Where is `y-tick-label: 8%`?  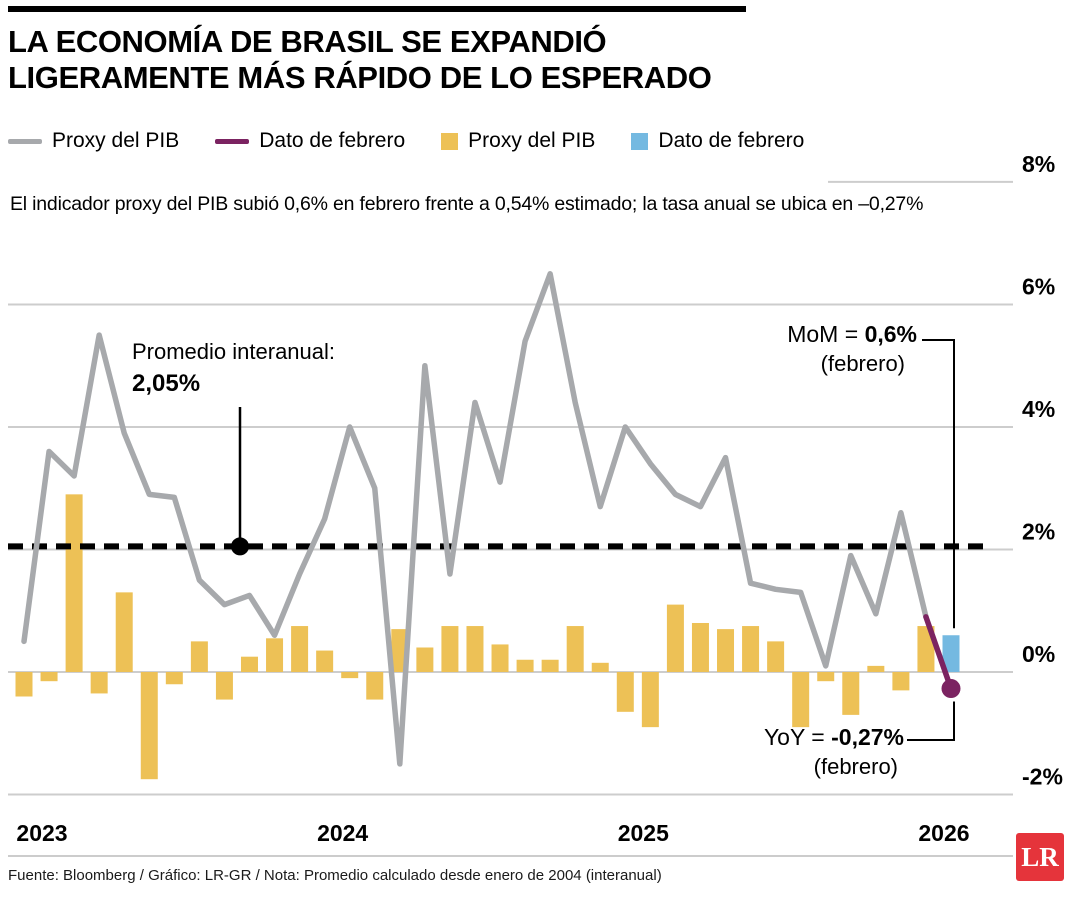 y-tick-label: 8% is located at coordinates (1038, 164).